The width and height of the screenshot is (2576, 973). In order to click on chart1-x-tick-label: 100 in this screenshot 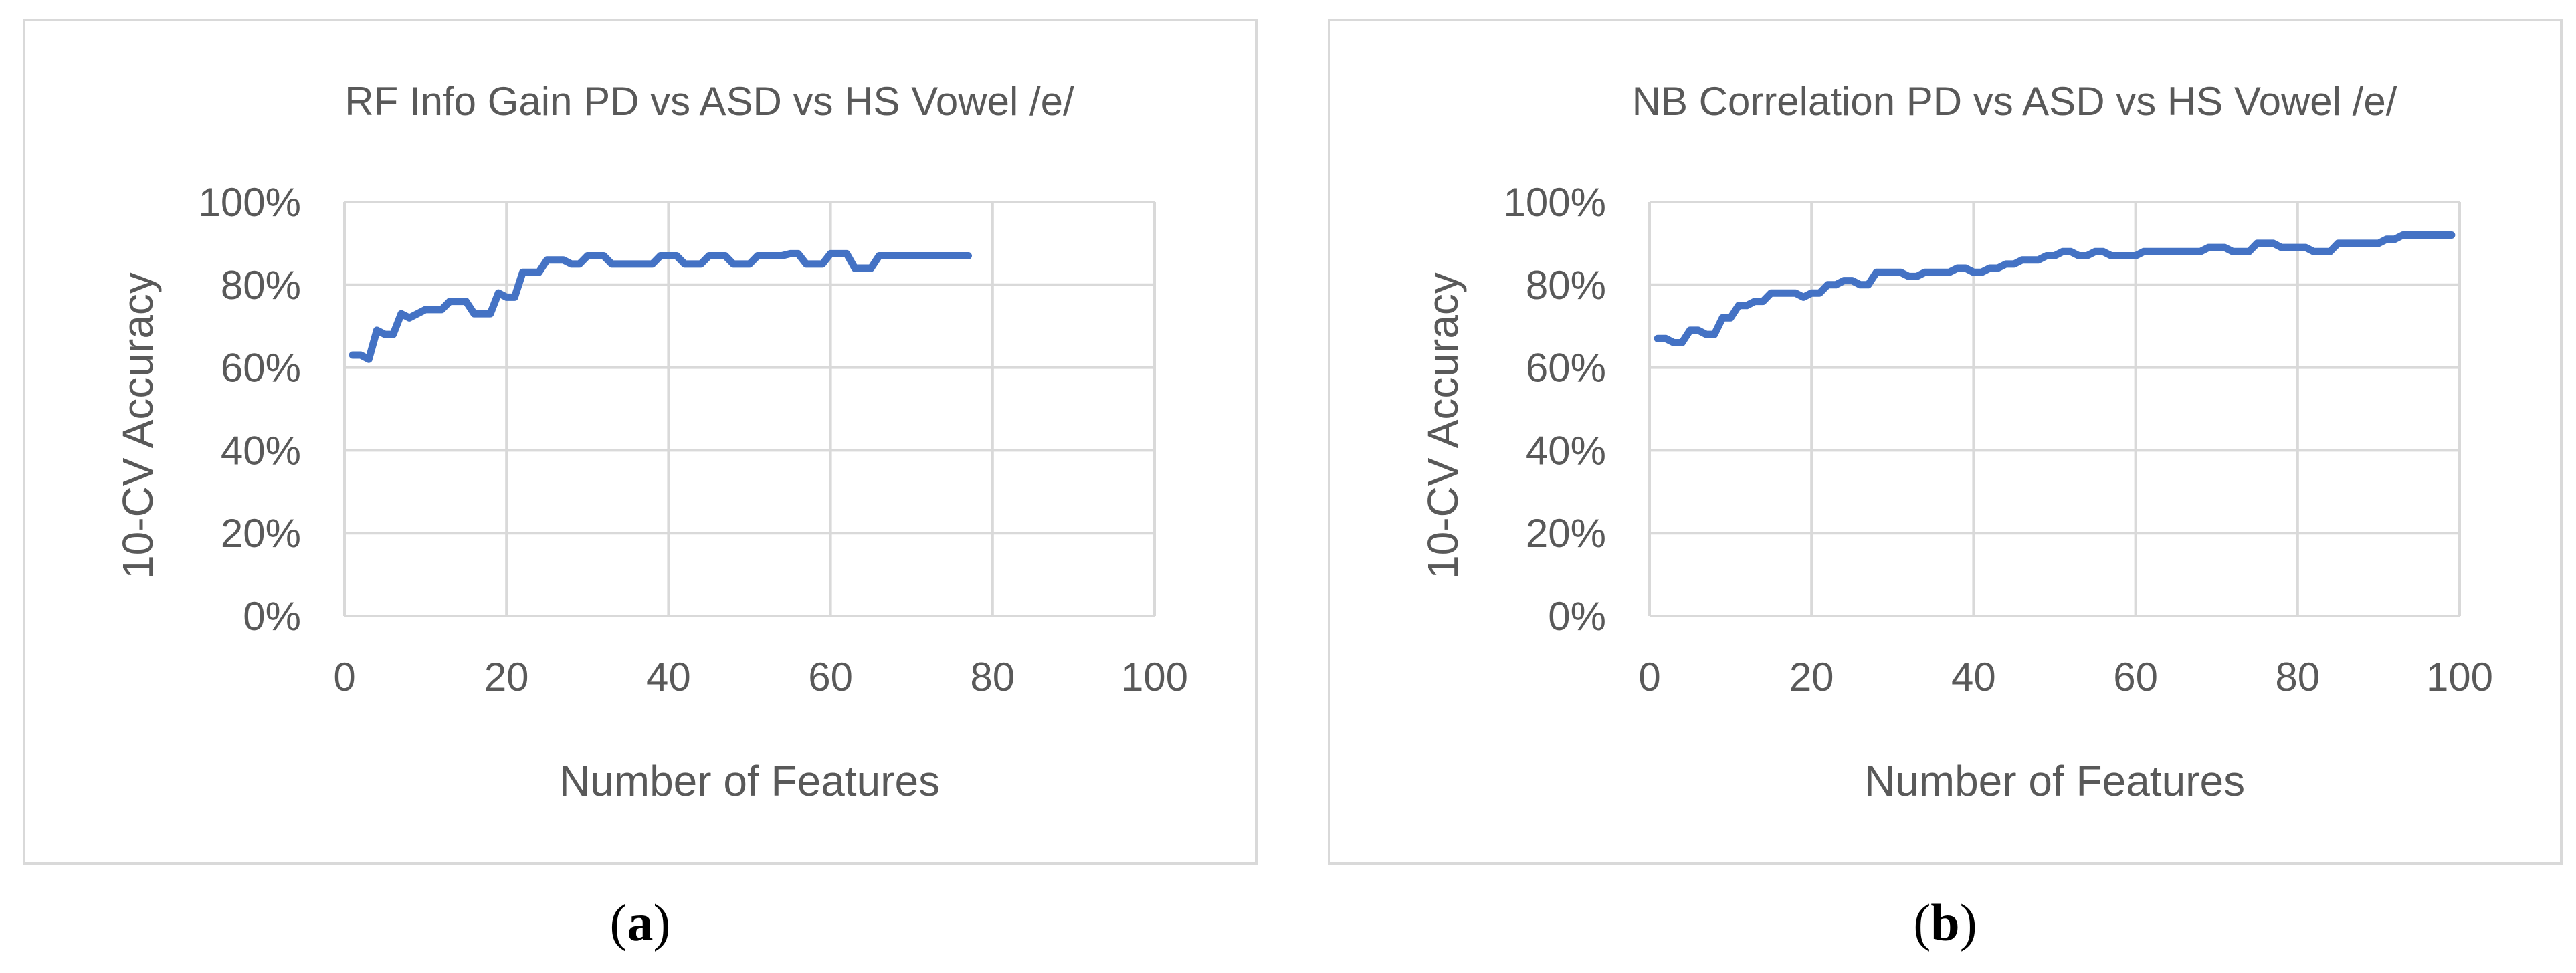, I will do `click(2459, 677)`.